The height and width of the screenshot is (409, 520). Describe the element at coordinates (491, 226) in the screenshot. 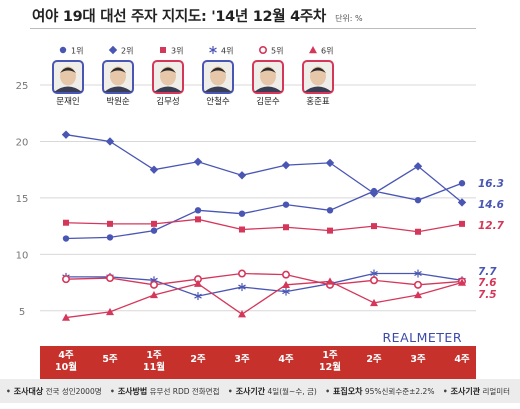

I see `end-value-label: 12.7` at that location.